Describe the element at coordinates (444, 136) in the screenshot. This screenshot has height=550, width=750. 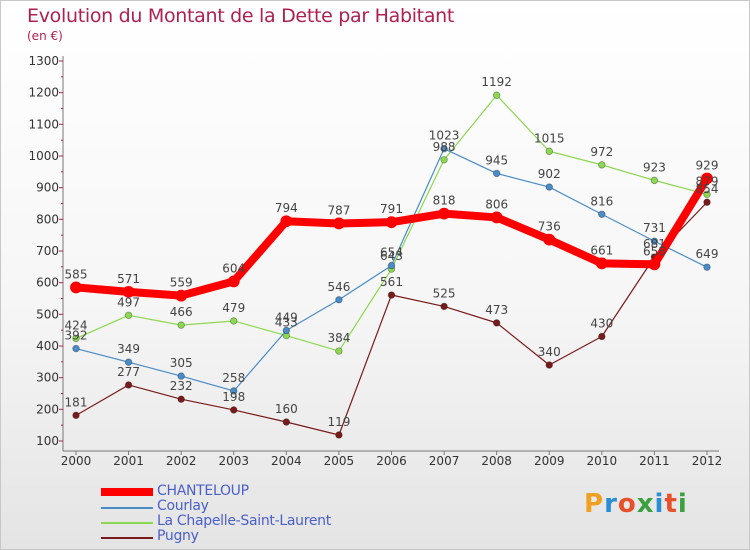
I see `data-label: 1023` at that location.